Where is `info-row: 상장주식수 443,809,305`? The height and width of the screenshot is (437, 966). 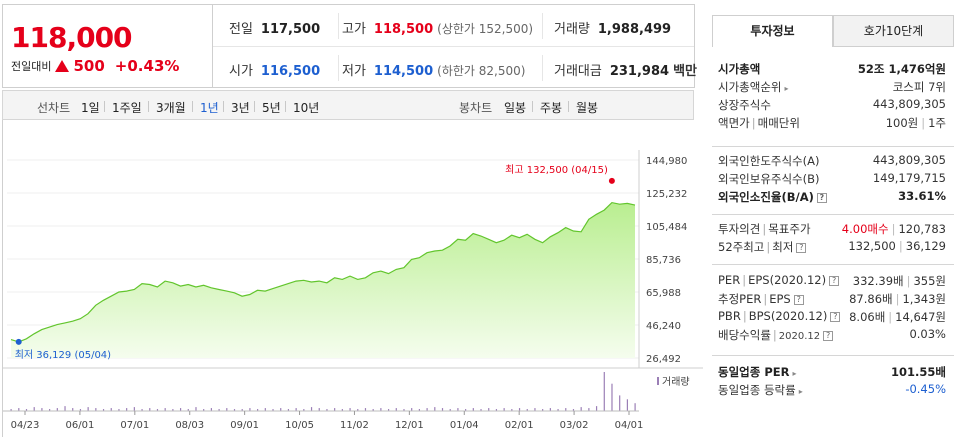 info-row: 상장주식수 443,809,305 is located at coordinates (833, 104).